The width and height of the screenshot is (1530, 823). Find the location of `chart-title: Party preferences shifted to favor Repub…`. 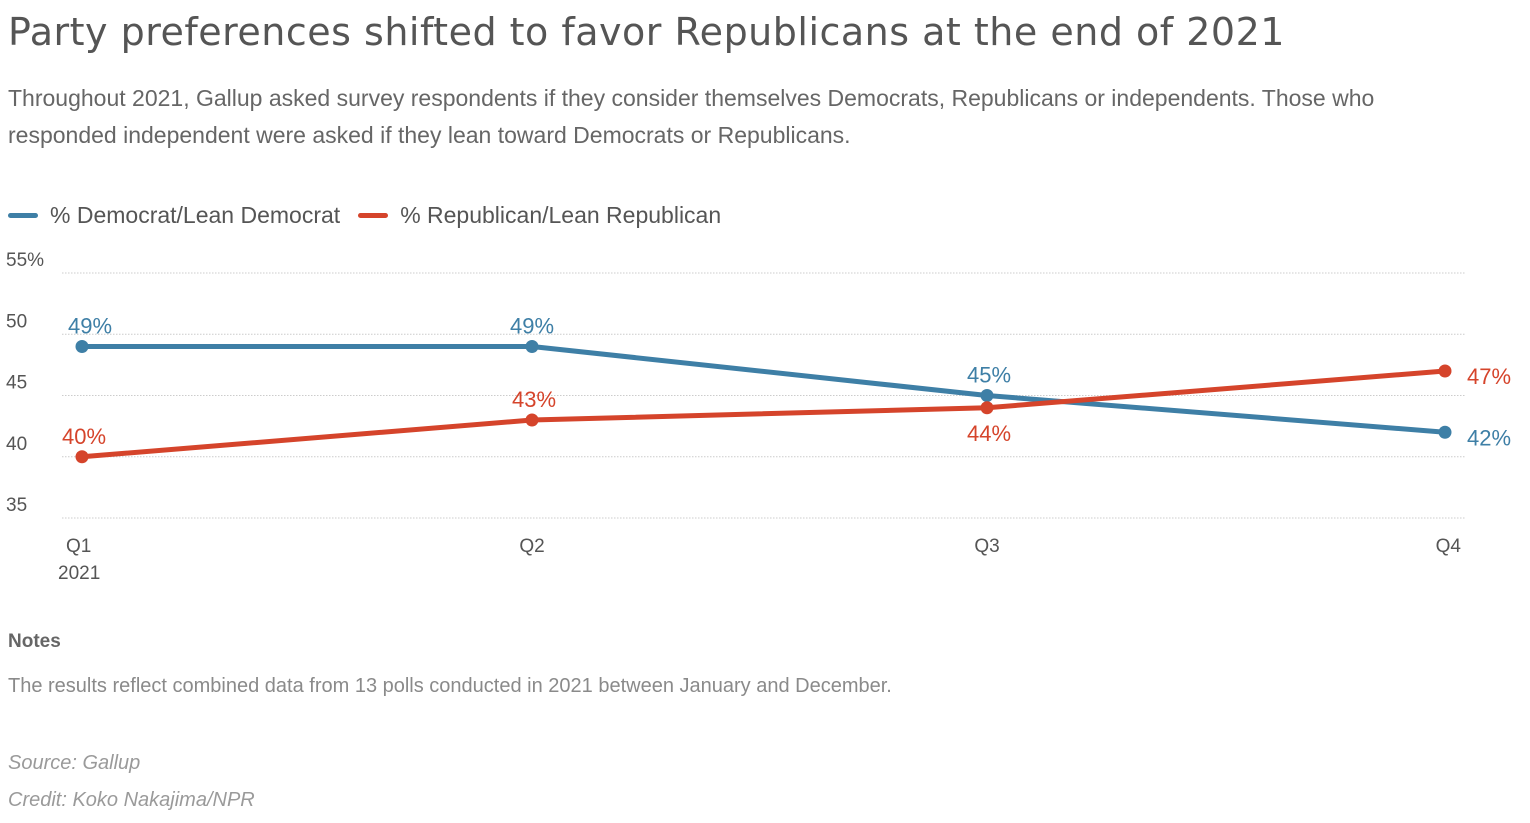

chart-title: Party preferences shifted to favor Repub… is located at coordinates (646, 32).